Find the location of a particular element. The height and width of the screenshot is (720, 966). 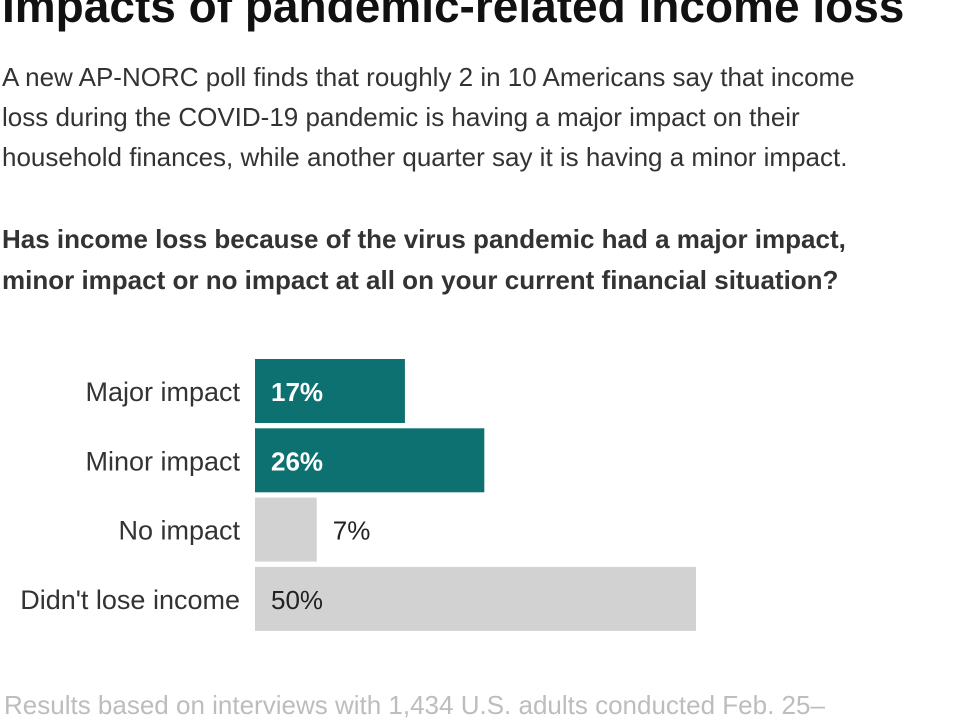

value-label: 50% is located at coordinates (297, 600).